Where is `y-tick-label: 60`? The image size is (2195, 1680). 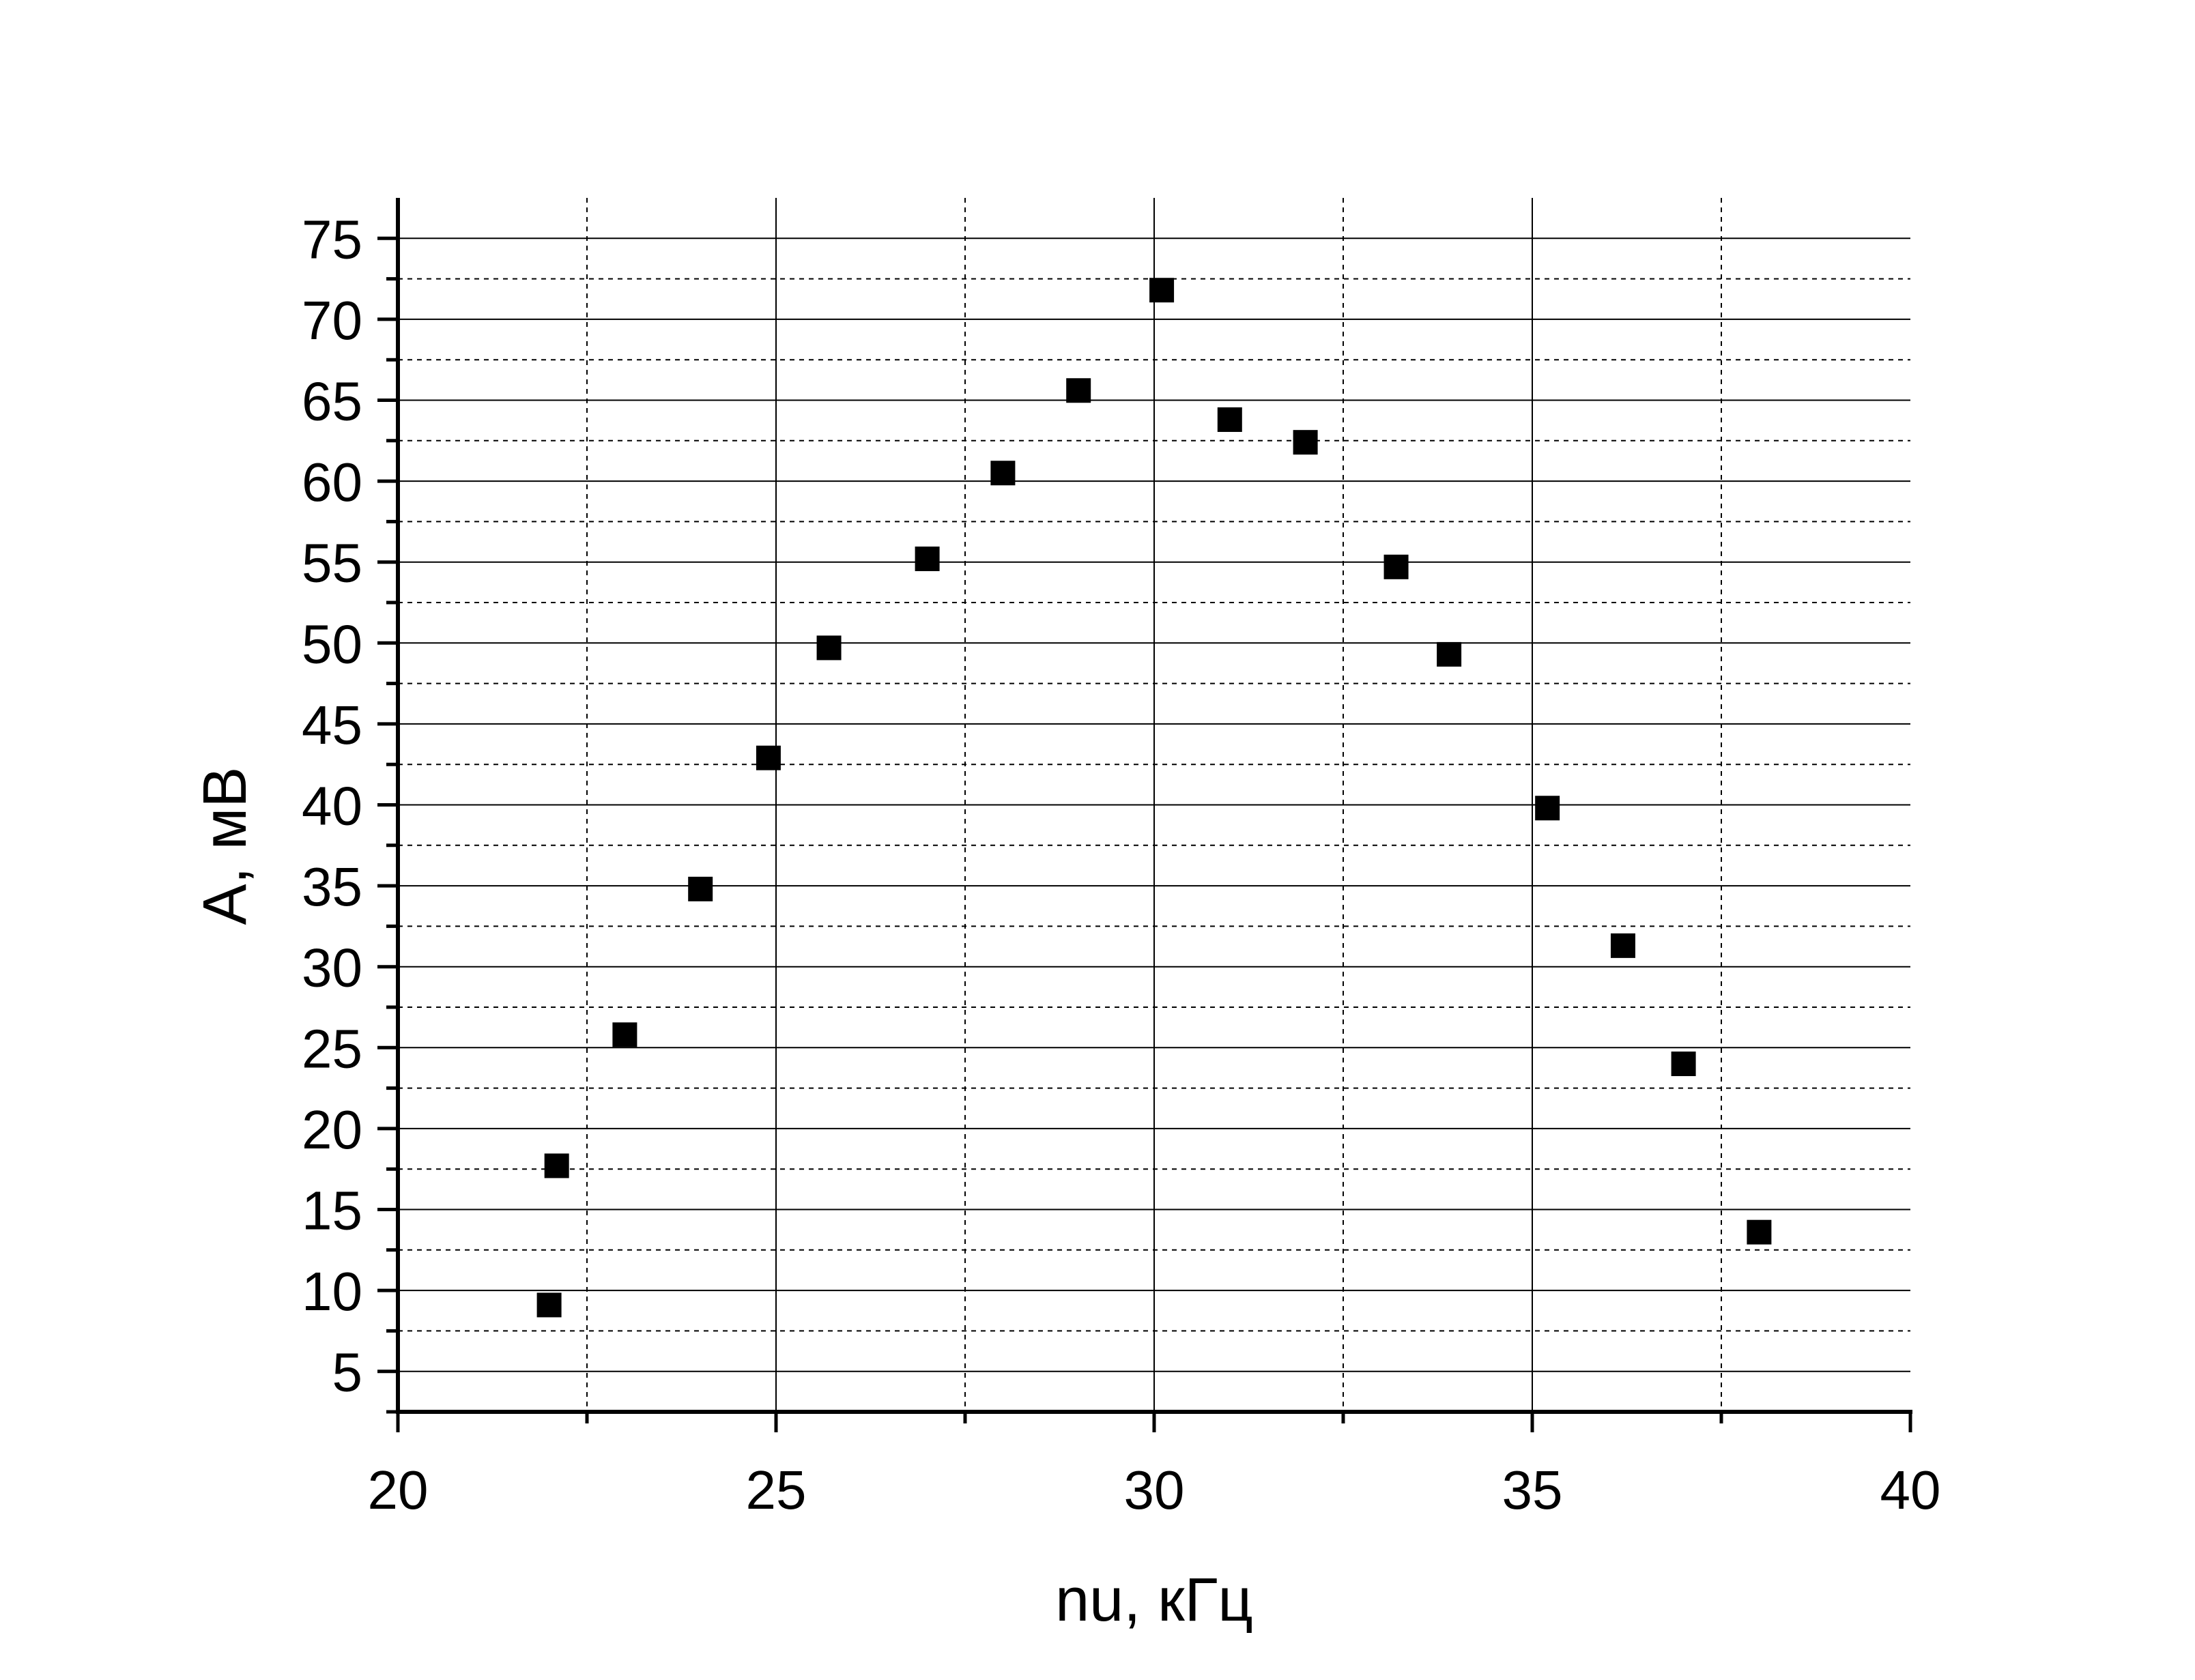 y-tick-label: 60 is located at coordinates (332, 482).